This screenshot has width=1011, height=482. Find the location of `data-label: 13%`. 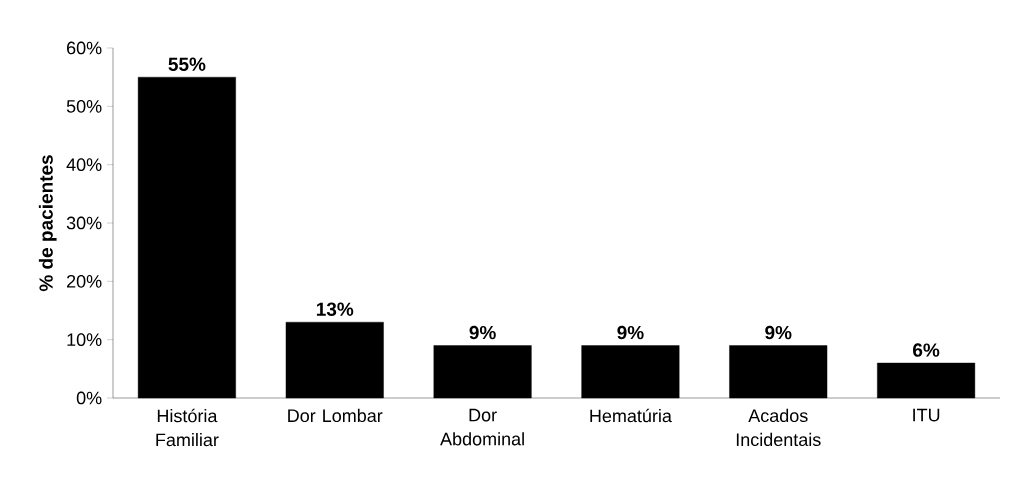

data-label: 13% is located at coordinates (335, 309).